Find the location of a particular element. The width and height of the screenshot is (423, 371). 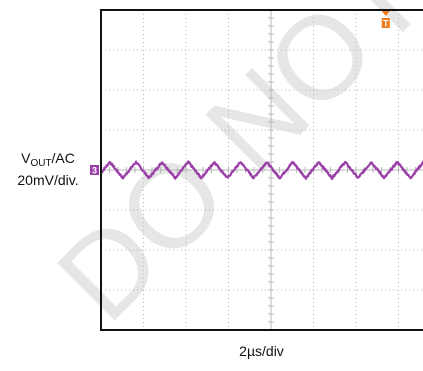

vout-waveform is located at coordinates (261, 170).